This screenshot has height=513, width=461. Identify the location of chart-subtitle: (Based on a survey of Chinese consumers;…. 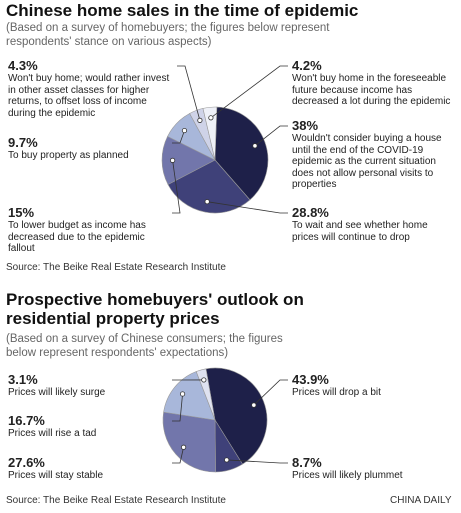
(144, 346).